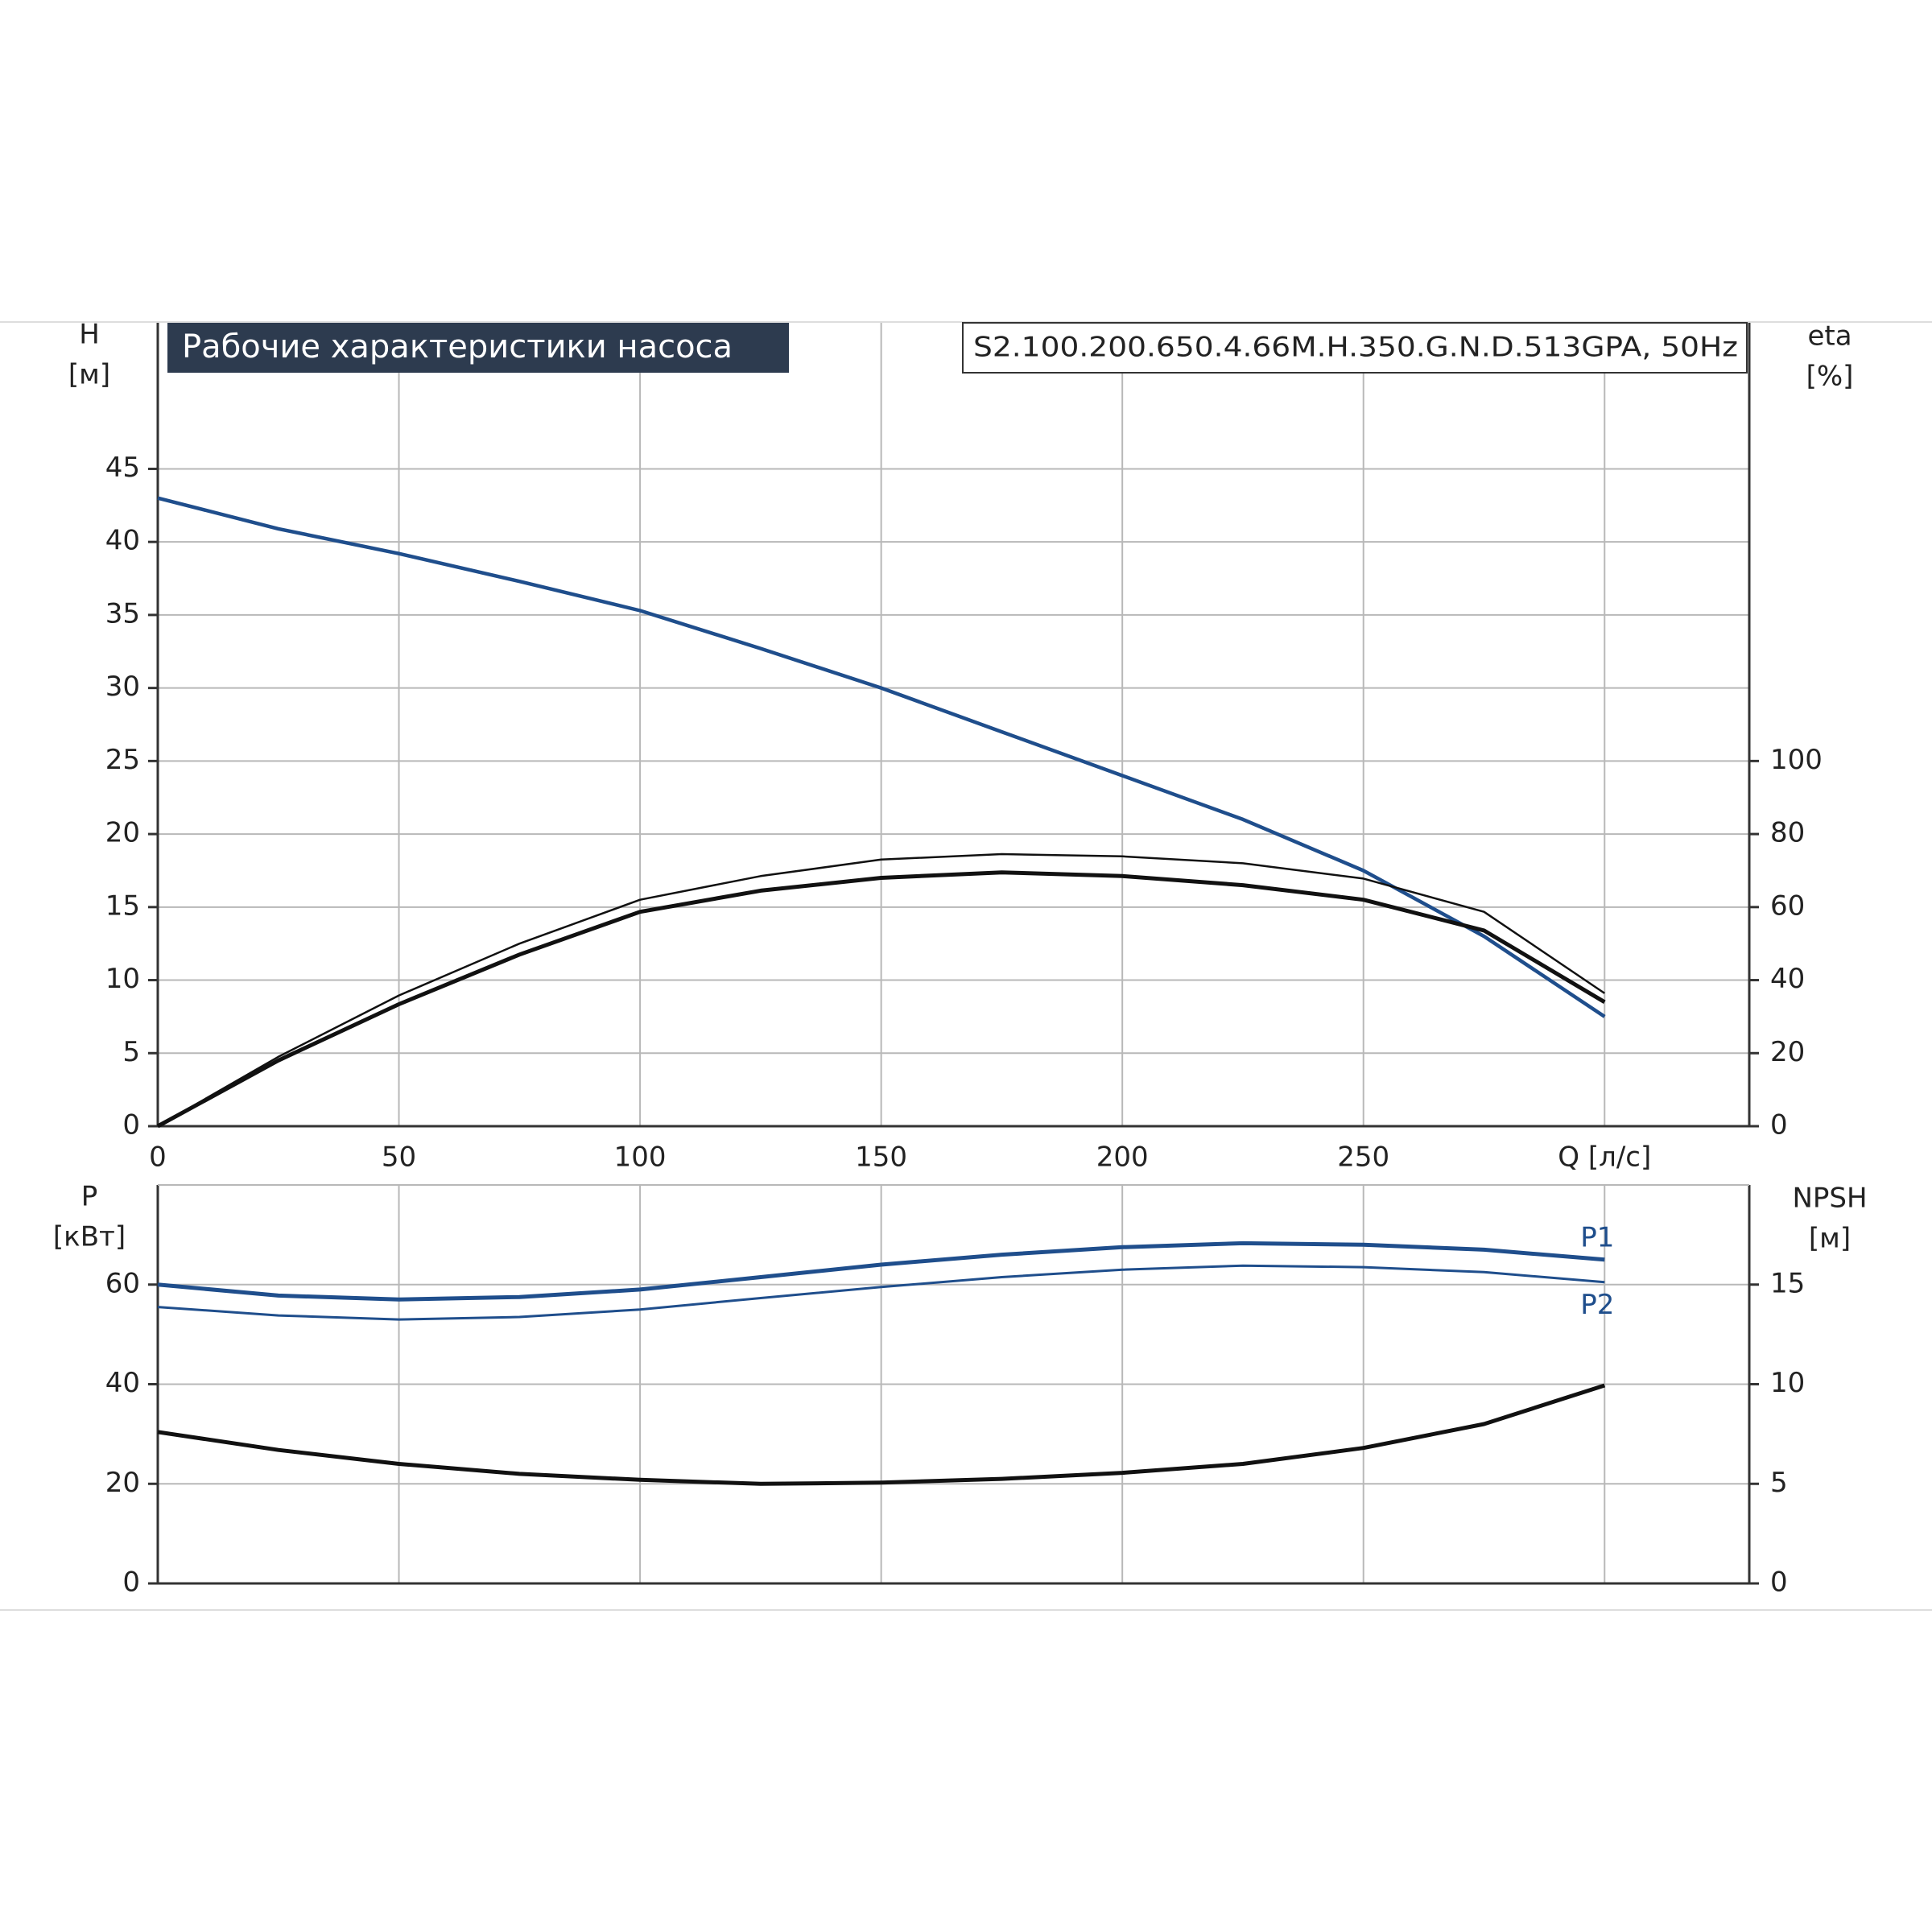 The height and width of the screenshot is (1932, 1932). I want to click on chart-title: Рабочие характеристики насоса, so click(457, 346).